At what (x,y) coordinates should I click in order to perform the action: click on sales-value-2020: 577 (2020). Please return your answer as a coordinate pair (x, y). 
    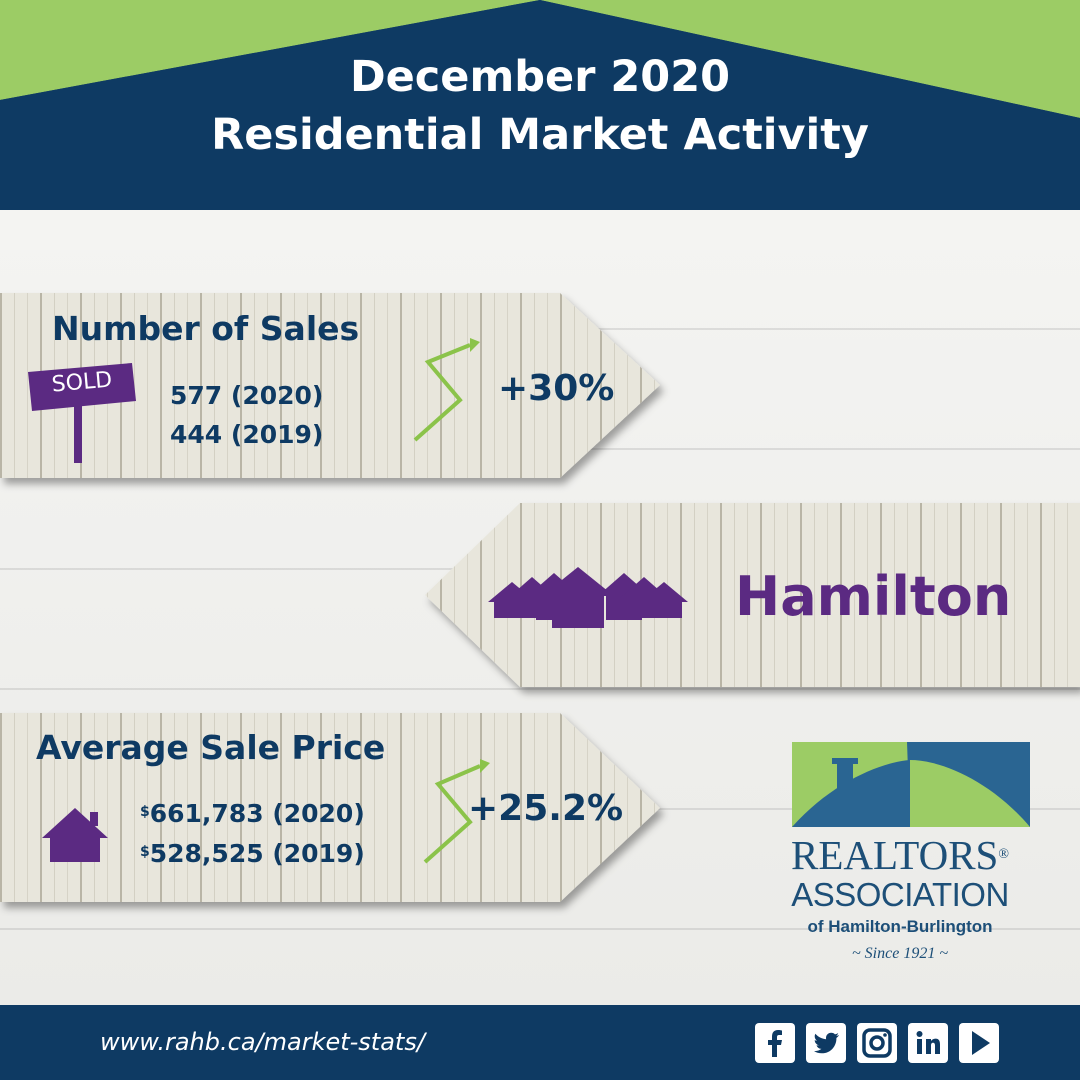
    Looking at the image, I should click on (247, 395).